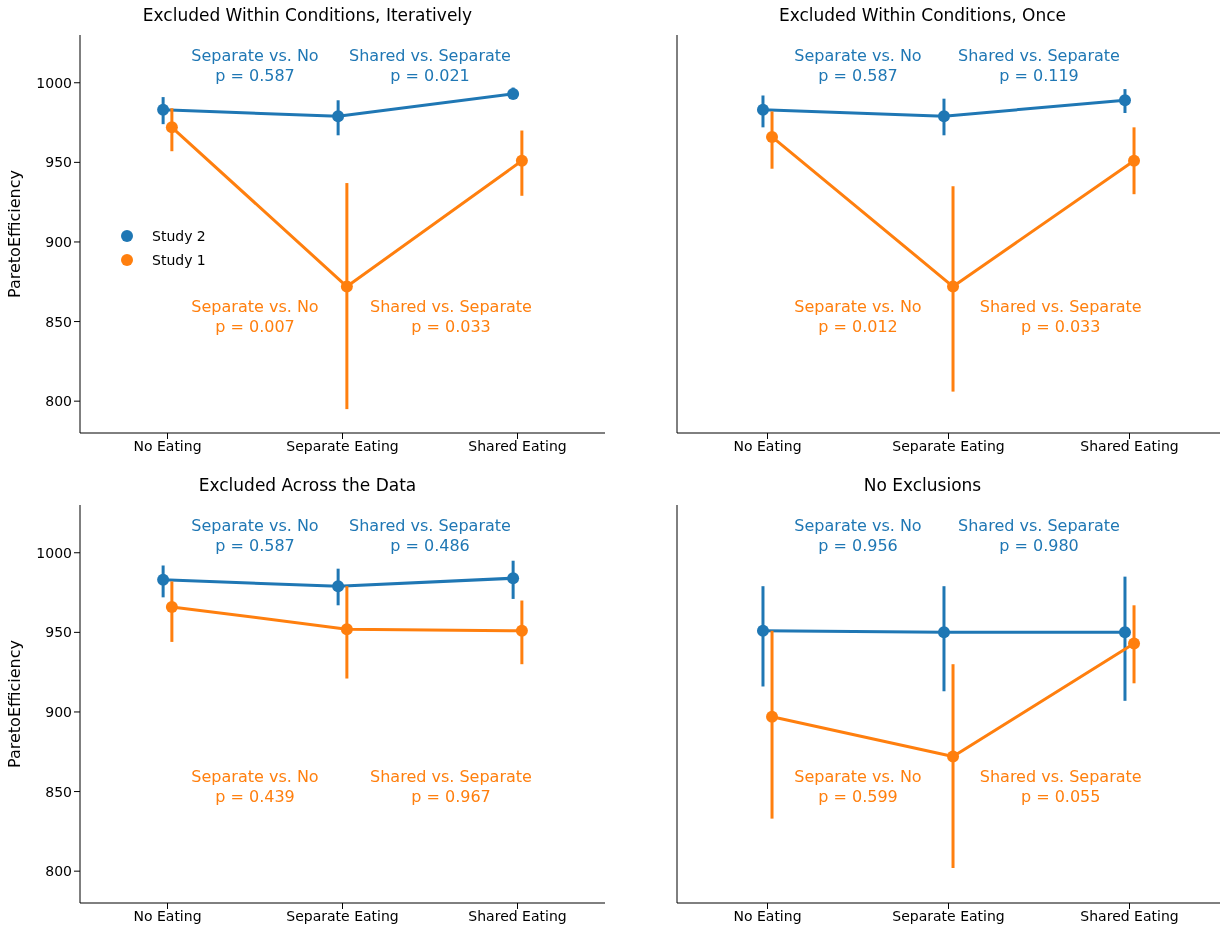 Image resolution: width=1230 pixels, height=937 pixels. I want to click on annotation: Separate vs. No p = 0.599, so click(858, 786).